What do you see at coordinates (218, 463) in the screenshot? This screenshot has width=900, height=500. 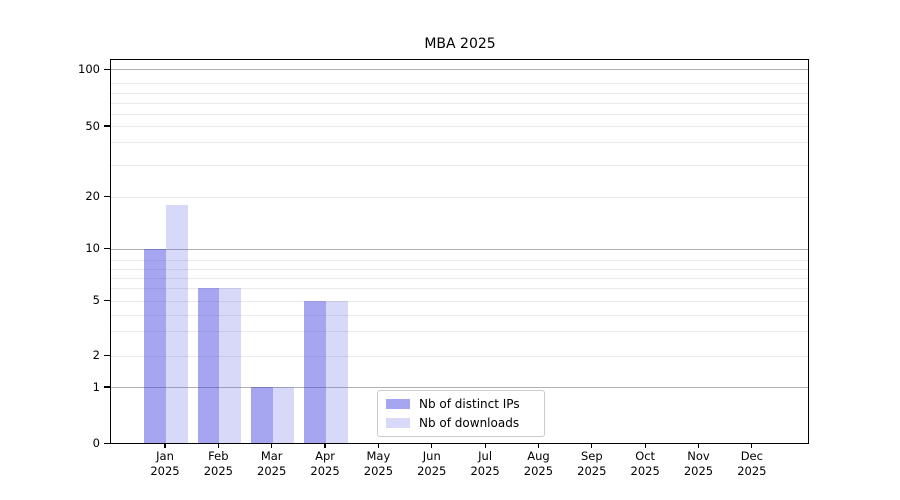 I see `x-tick-label-feb: Feb 2025` at bounding box center [218, 463].